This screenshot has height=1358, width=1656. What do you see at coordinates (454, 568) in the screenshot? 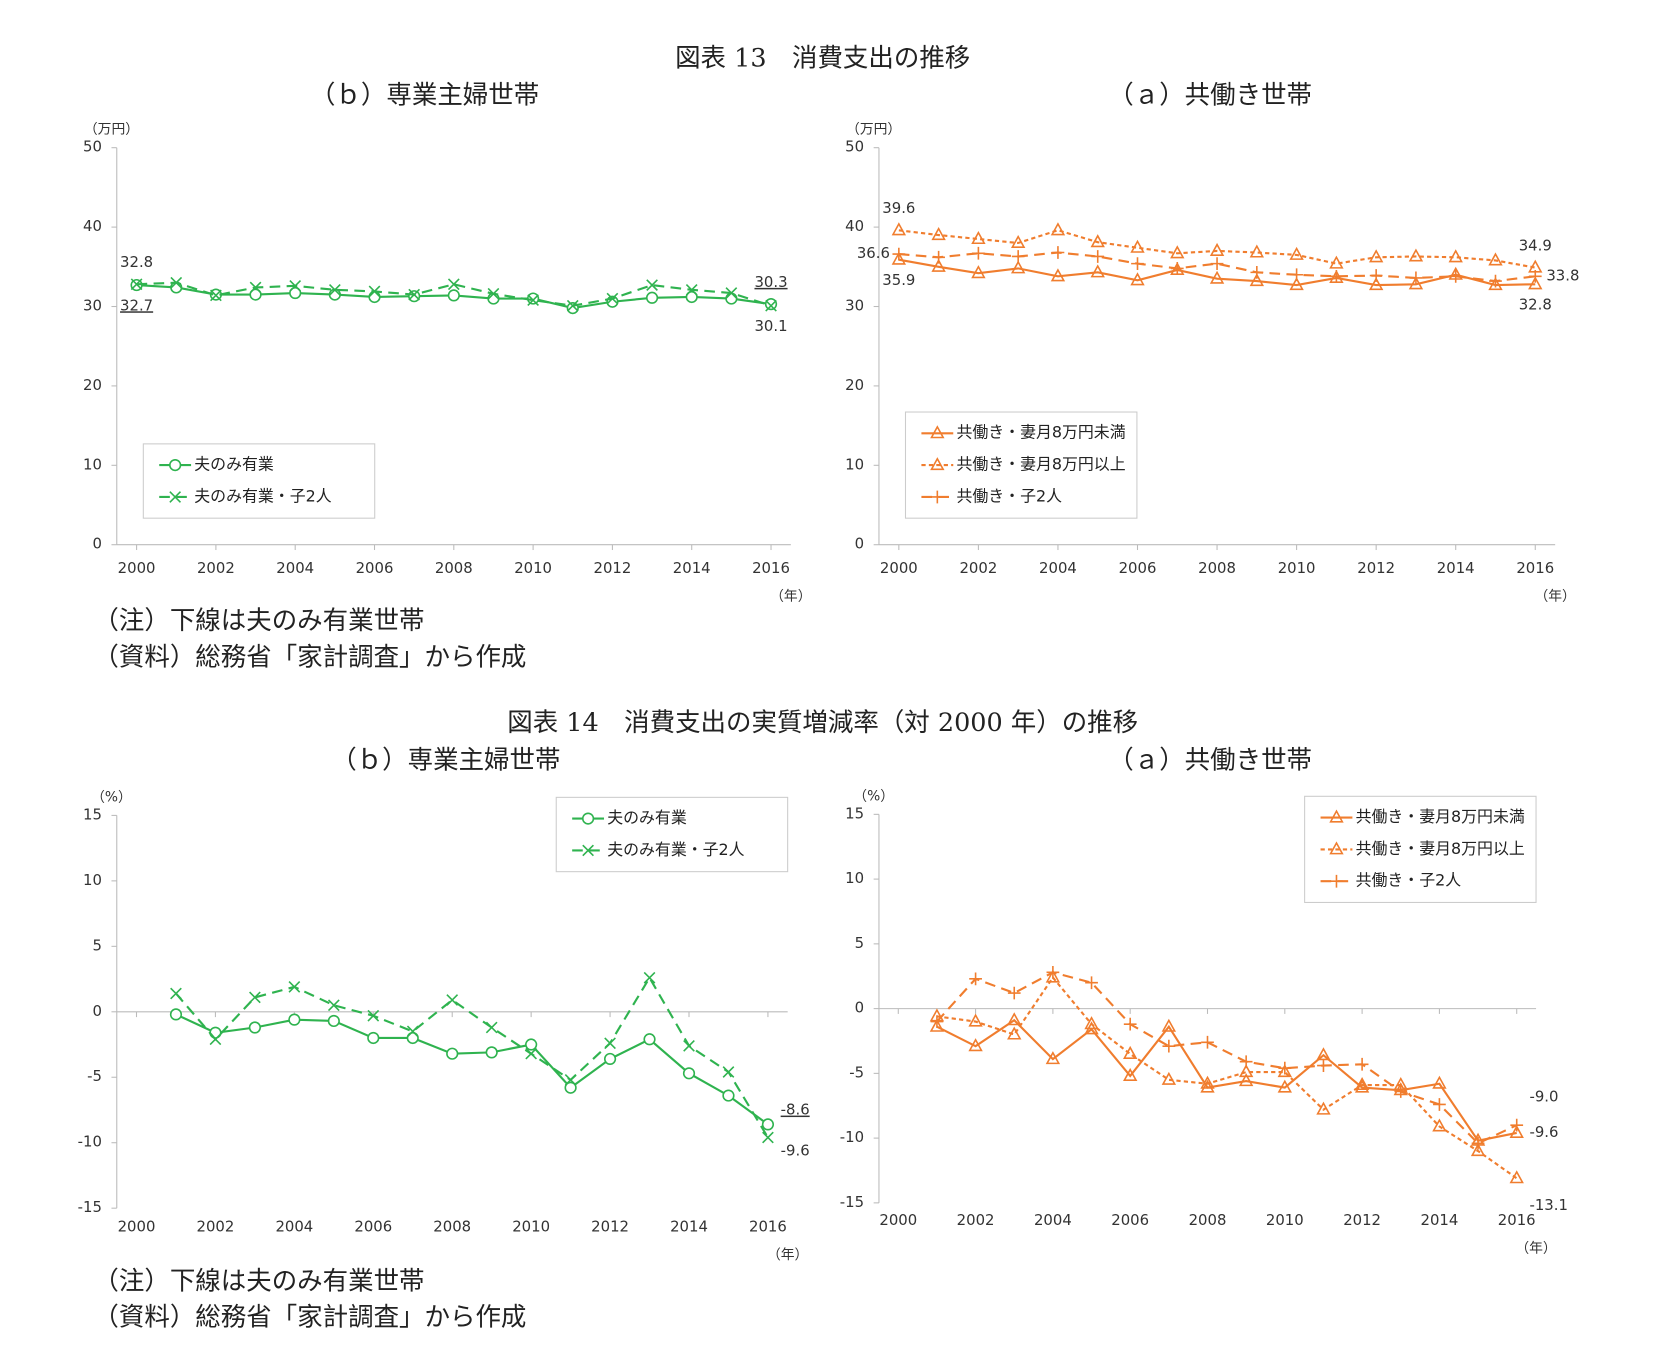
I see `x-tick-label: 2008` at bounding box center [454, 568].